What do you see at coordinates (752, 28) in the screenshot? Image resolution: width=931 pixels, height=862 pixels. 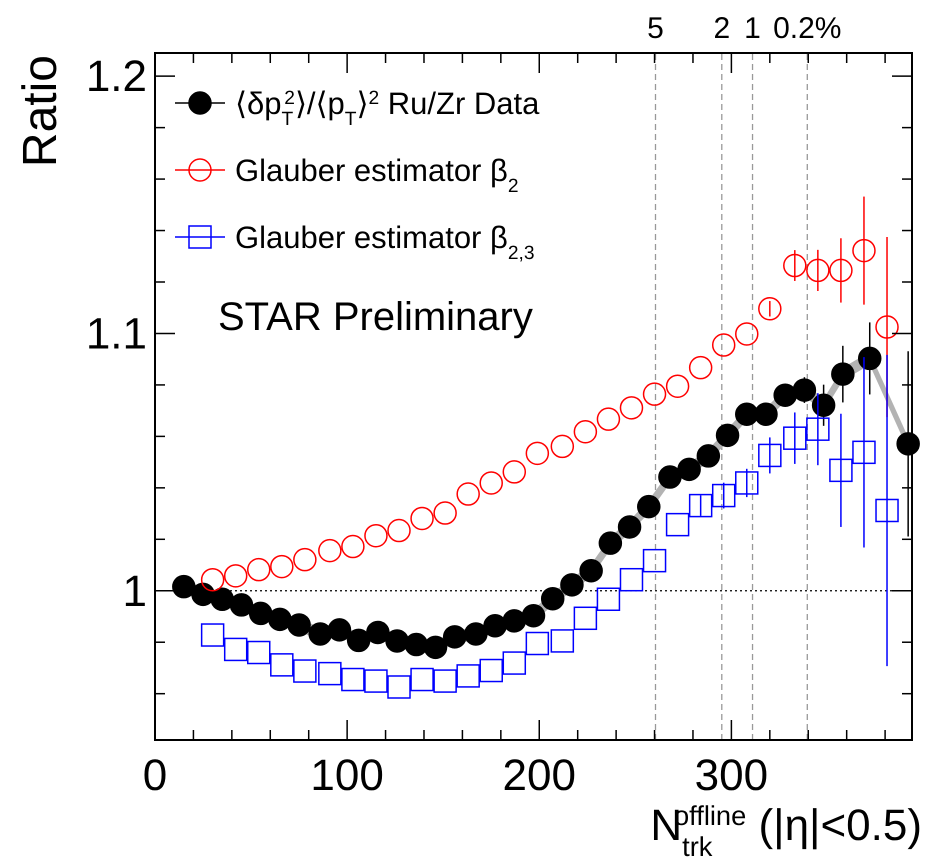 I see `text: 1` at bounding box center [752, 28].